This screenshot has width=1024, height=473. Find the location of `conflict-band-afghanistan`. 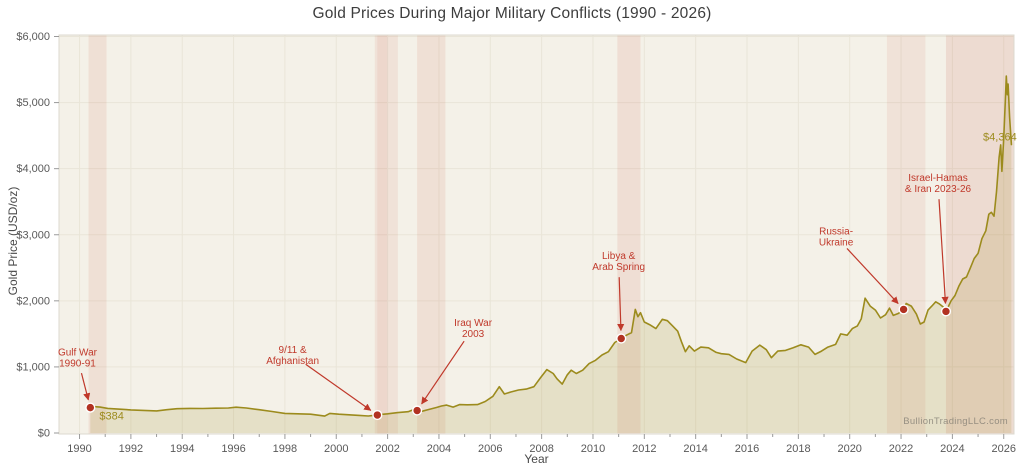

conflict-band-afghanistan is located at coordinates (382, 234).